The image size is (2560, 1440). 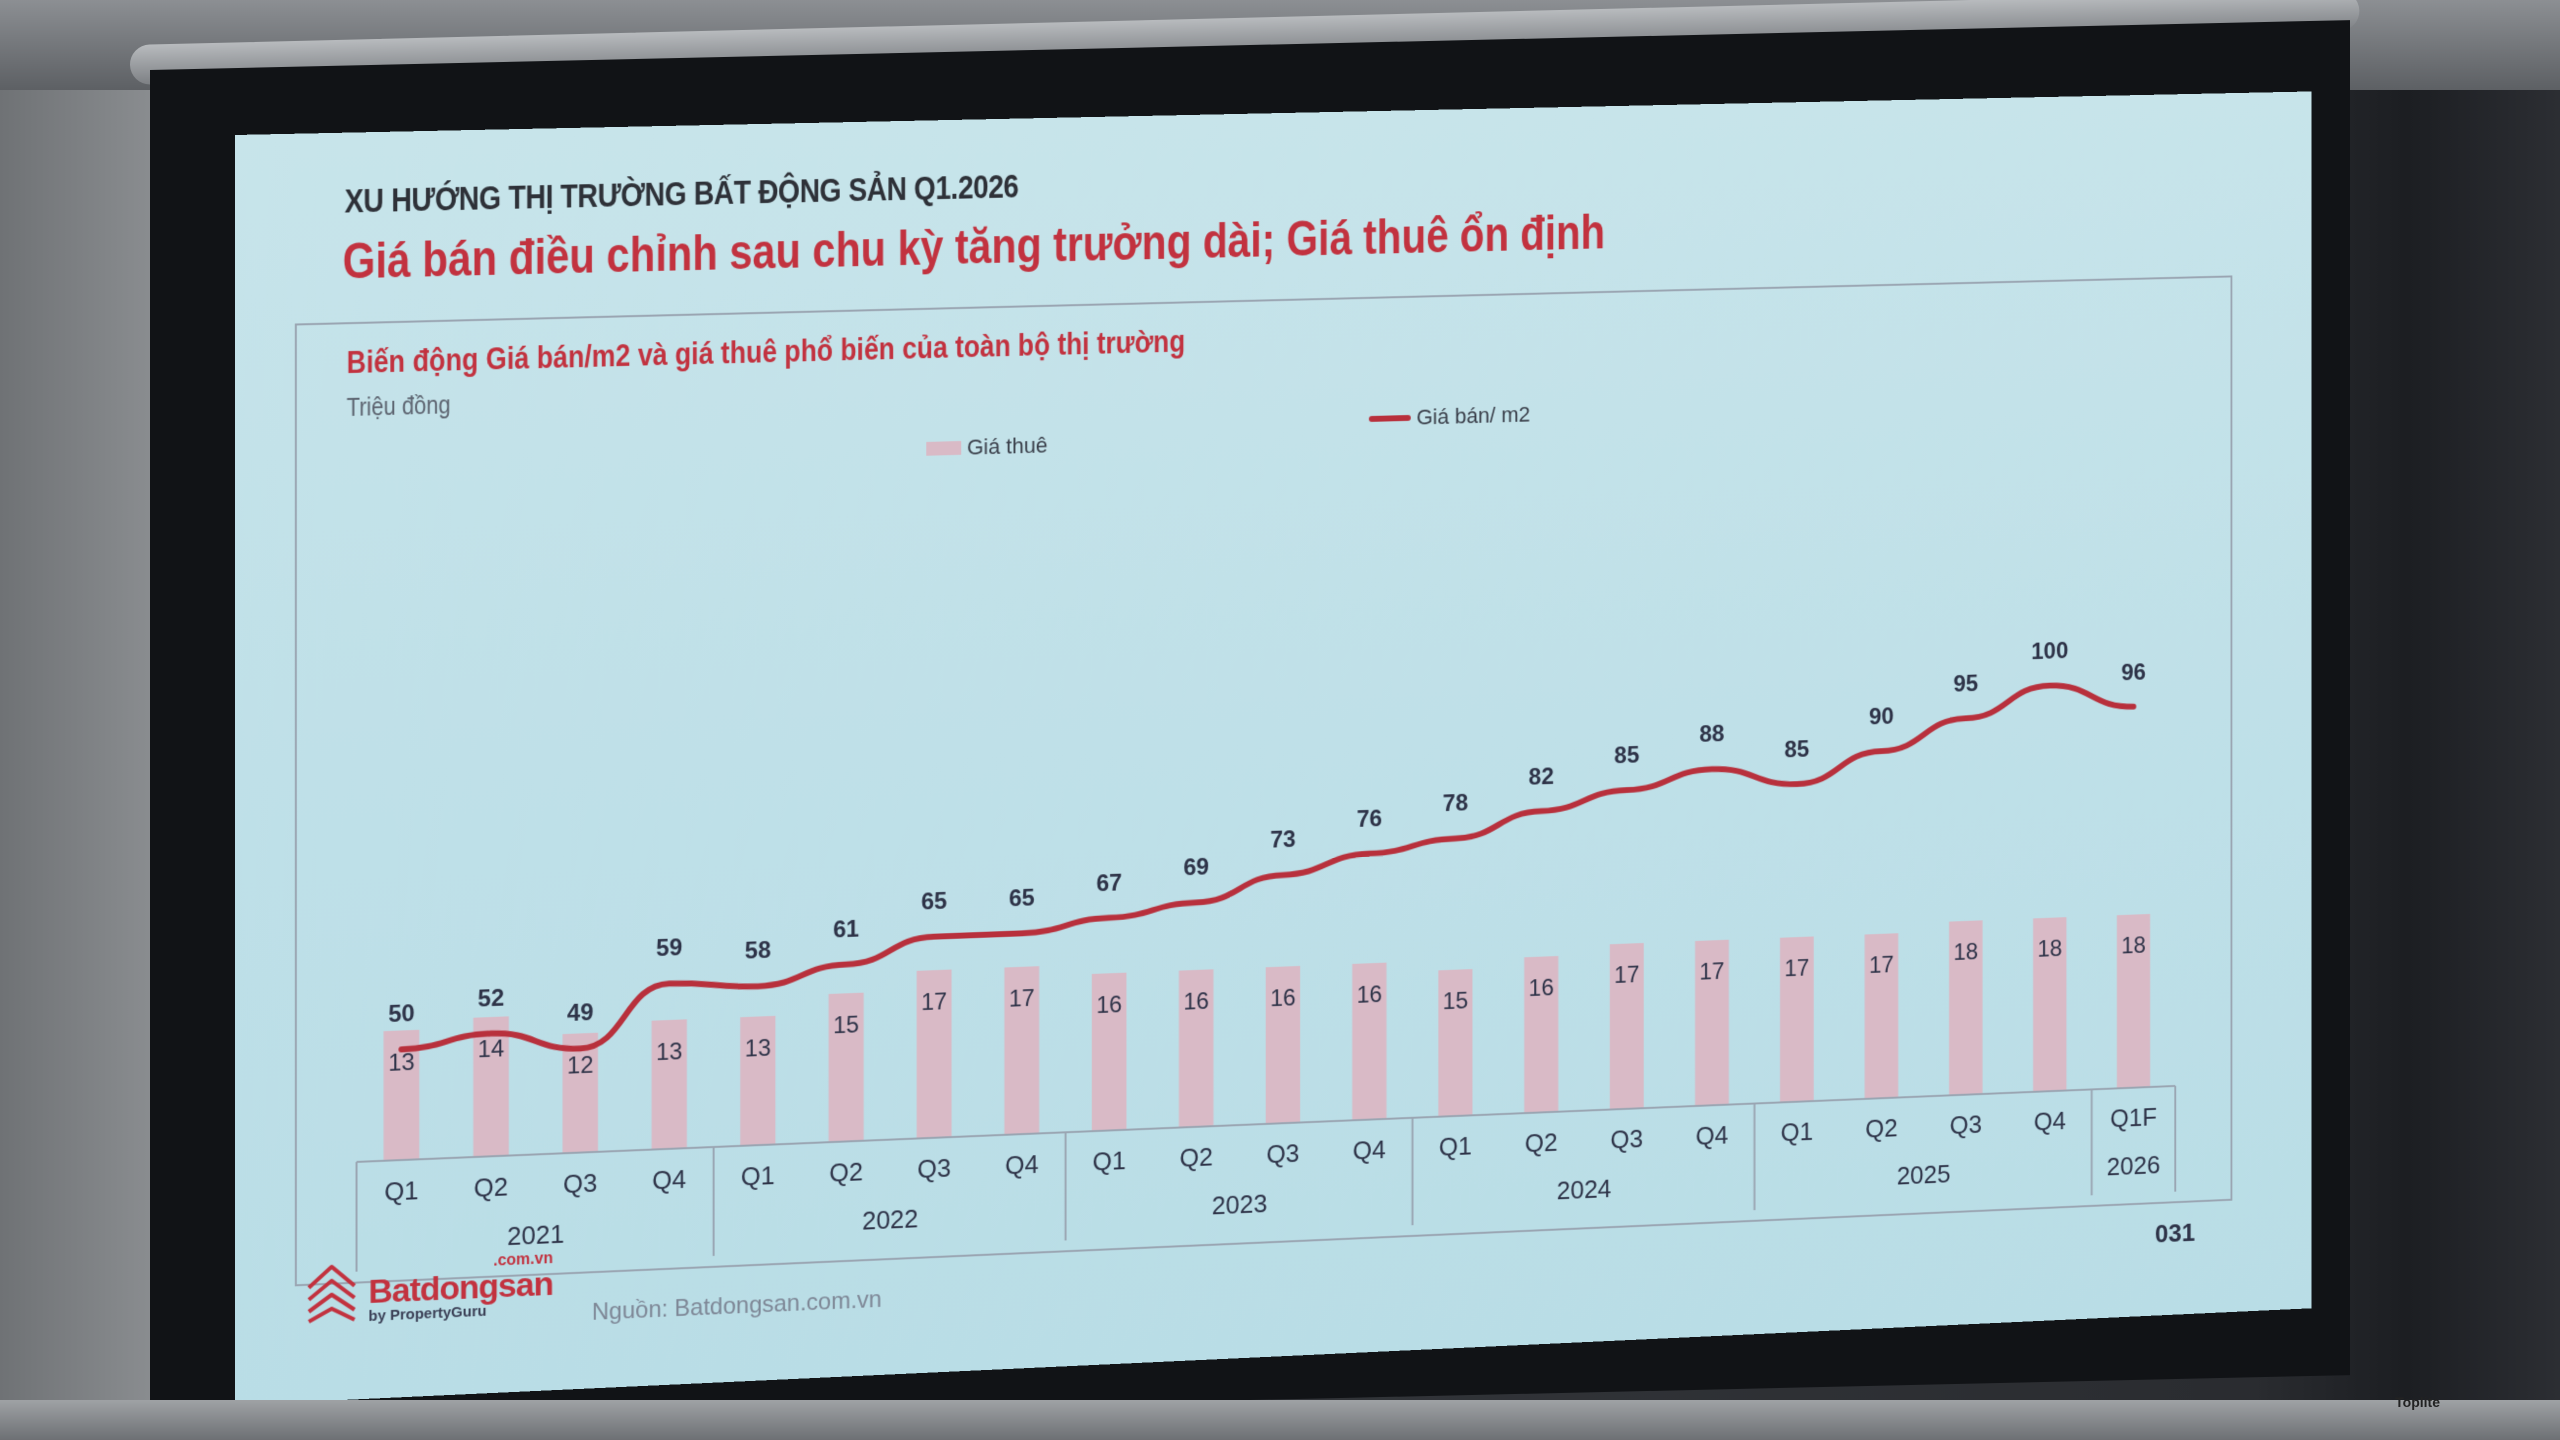 What do you see at coordinates (736, 1306) in the screenshot?
I see `source-note: Nguồn: Batdongsan.com.vn` at bounding box center [736, 1306].